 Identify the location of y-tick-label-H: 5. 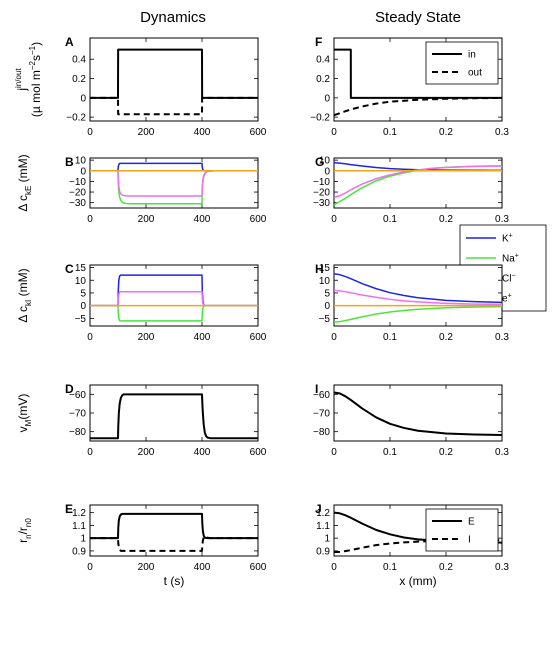
(327, 293).